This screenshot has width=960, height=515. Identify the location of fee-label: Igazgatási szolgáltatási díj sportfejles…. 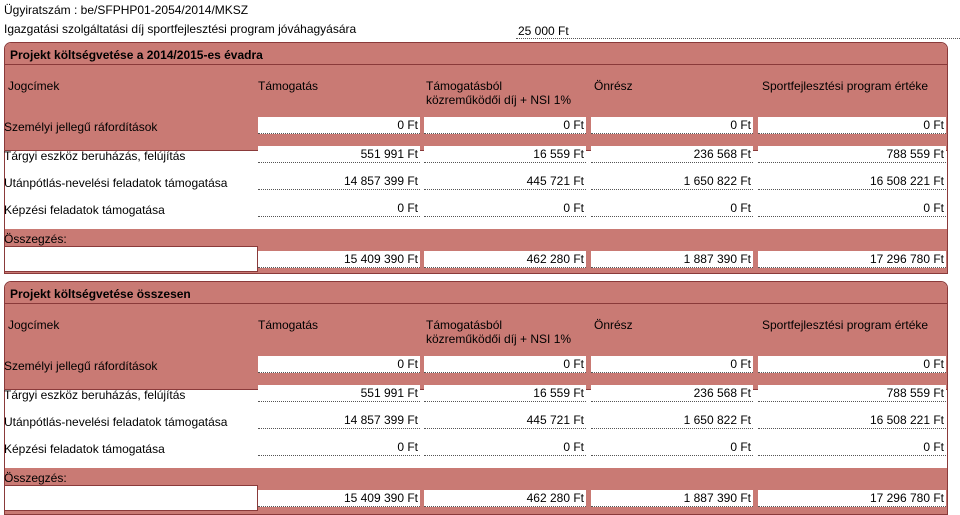
(180, 29).